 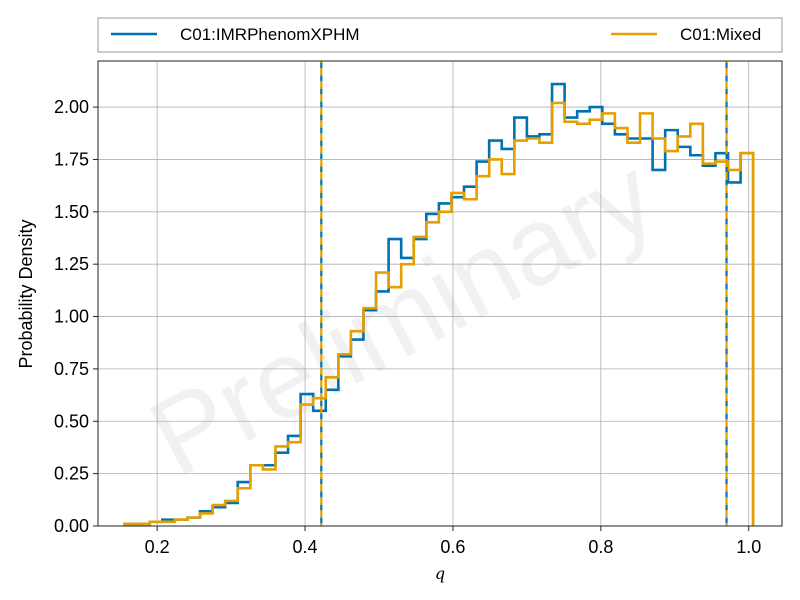 What do you see at coordinates (71, 369) in the screenshot?
I see `y-tick-label: 0.75` at bounding box center [71, 369].